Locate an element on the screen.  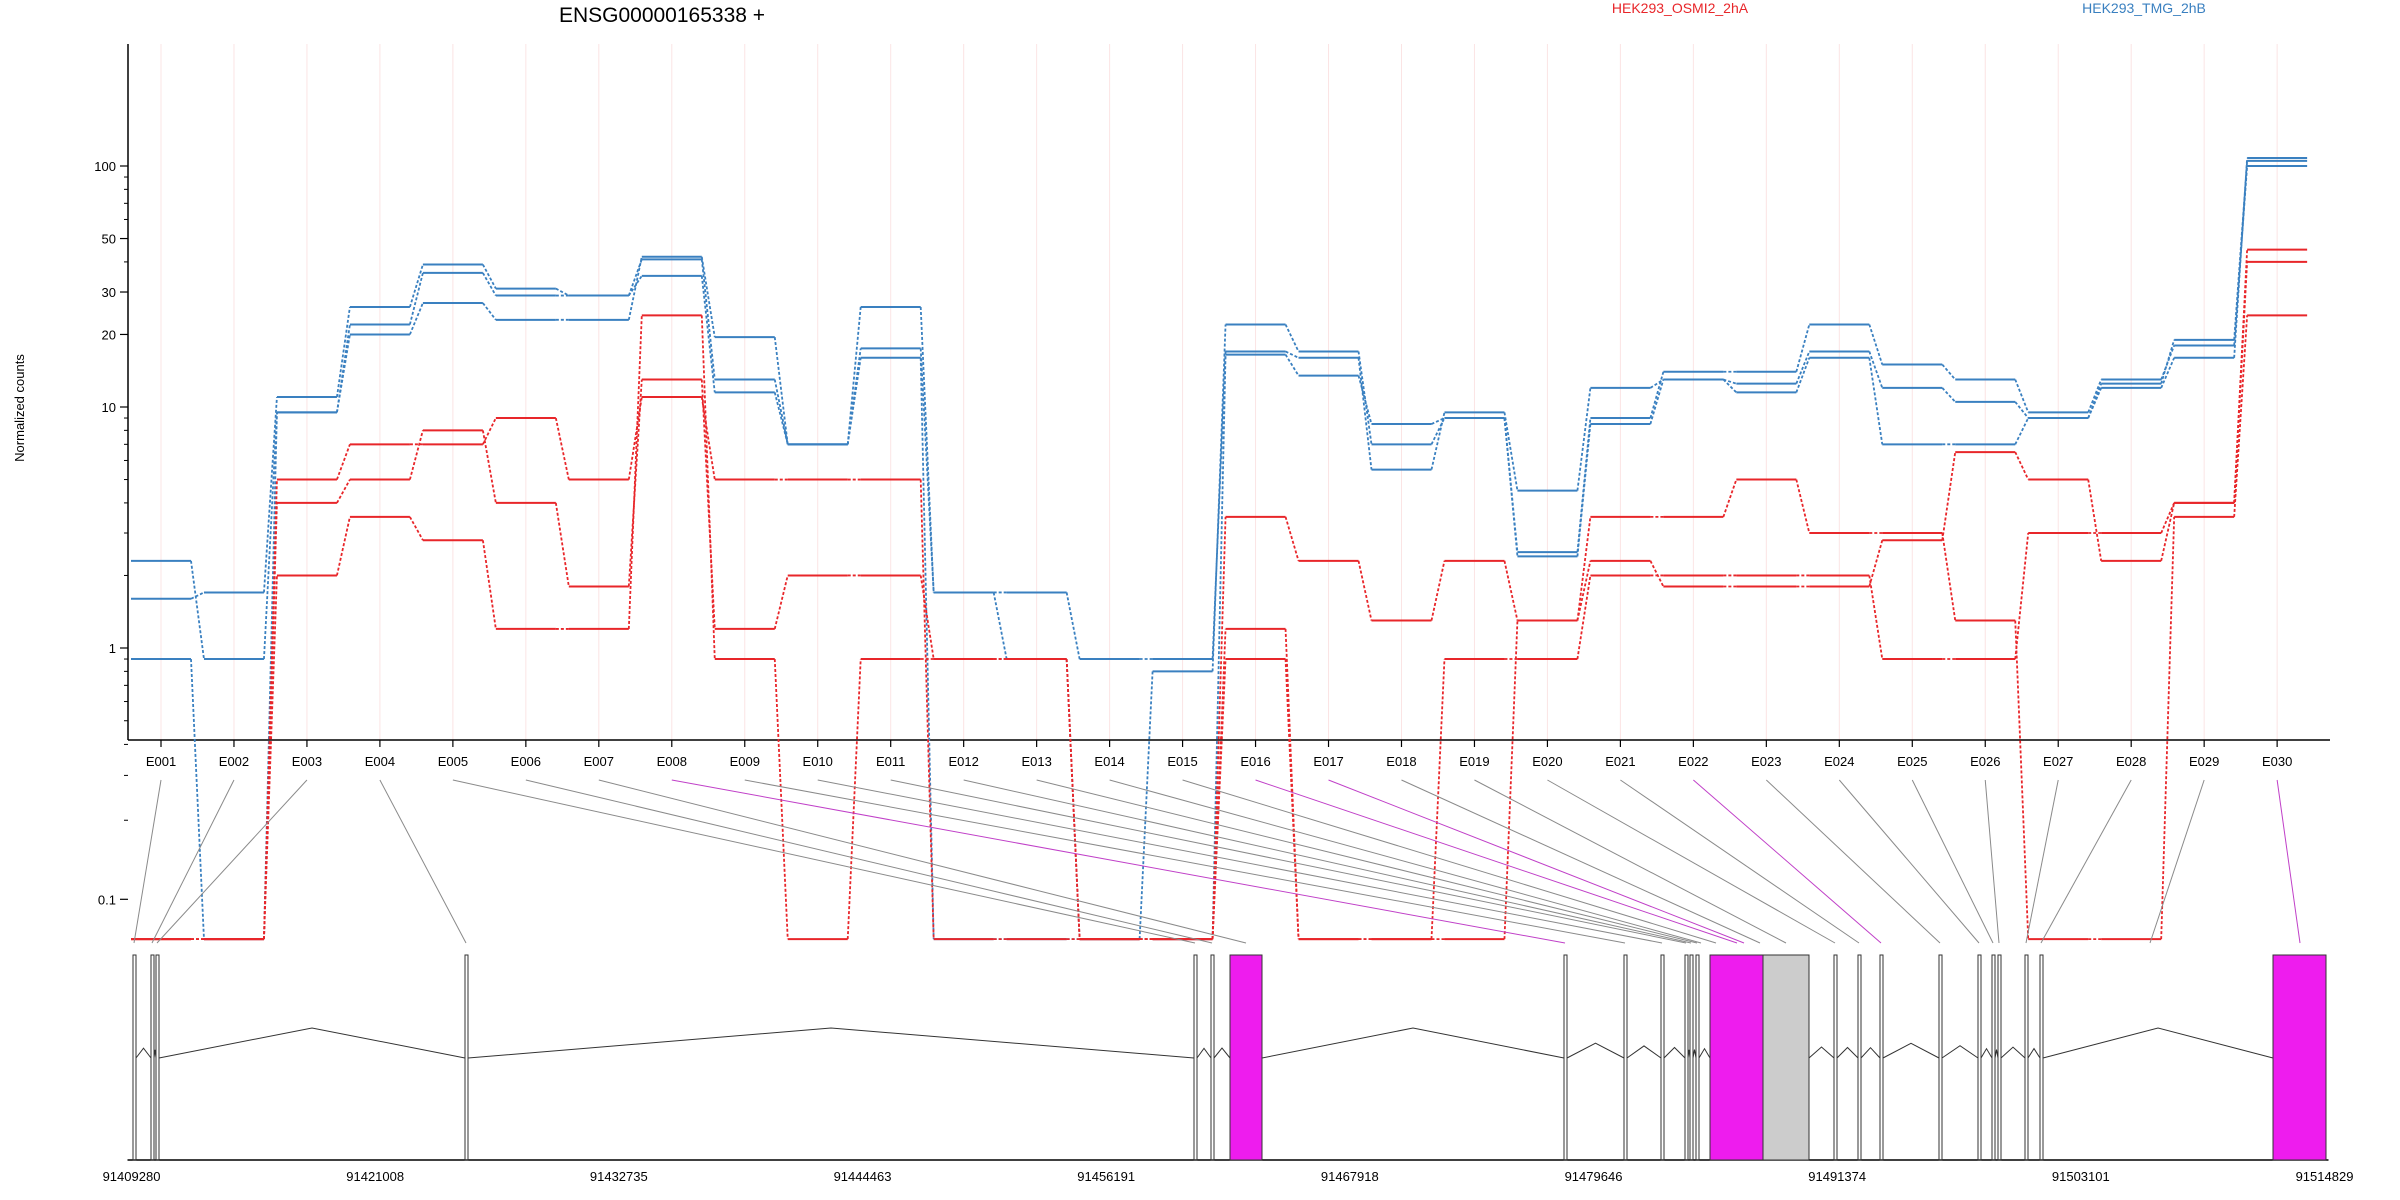
x-tick-label: E018 is located at coordinates (1401, 761).